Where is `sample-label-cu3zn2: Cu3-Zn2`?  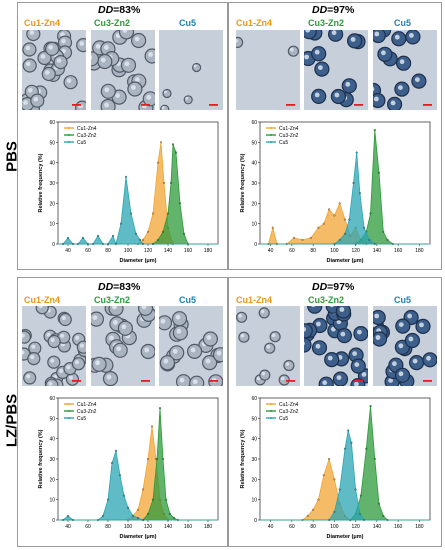
sample-label-cu3zn2: Cu3-Zn2 is located at coordinates (112, 300).